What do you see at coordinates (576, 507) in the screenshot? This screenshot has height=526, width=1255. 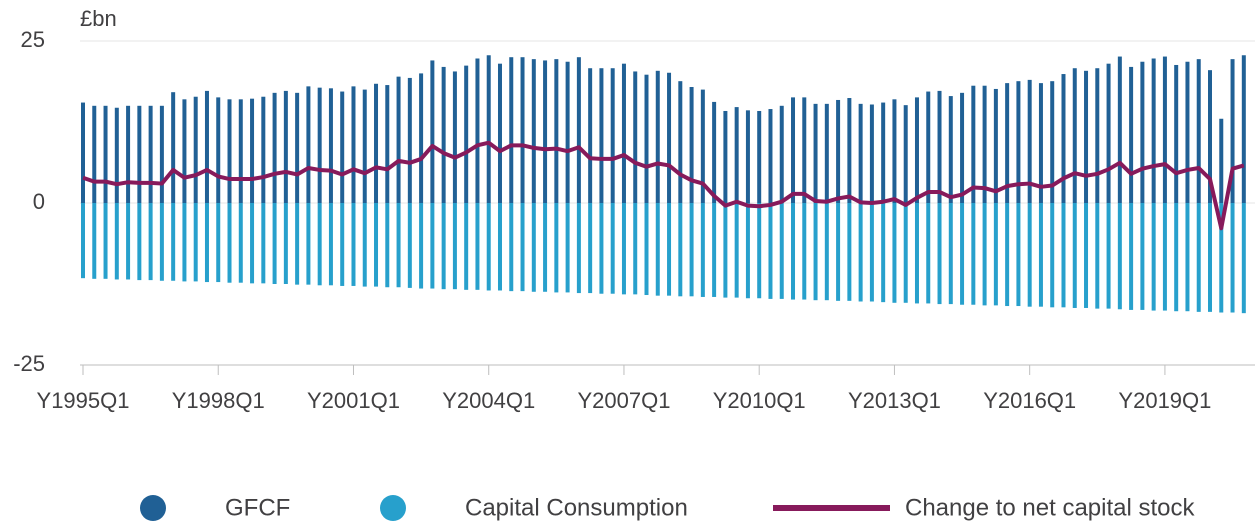 I see `legend-label: Capital Consumption` at bounding box center [576, 507].